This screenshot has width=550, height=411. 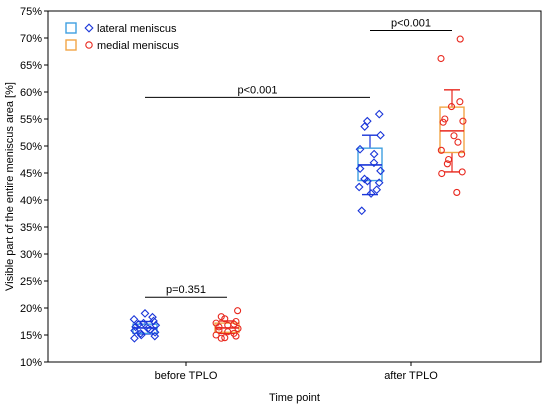 What do you see at coordinates (31, 39) in the screenshot?
I see `y-tick-label: 70%` at bounding box center [31, 39].